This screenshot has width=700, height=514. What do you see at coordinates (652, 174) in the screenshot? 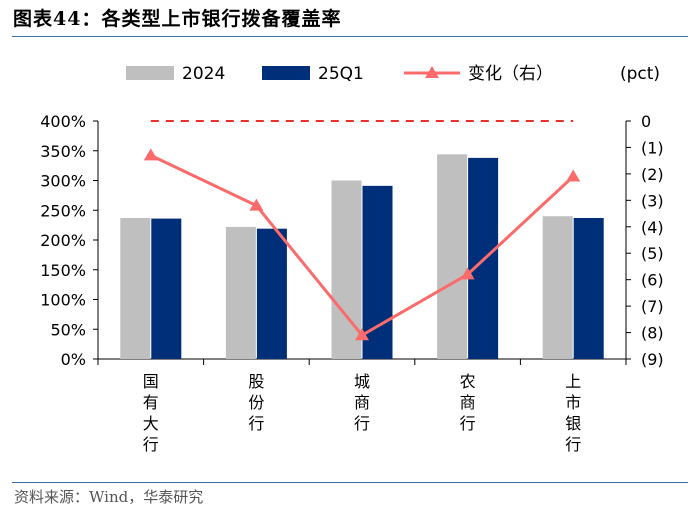
I see `y-right-tick-label: (2)` at bounding box center [652, 174].